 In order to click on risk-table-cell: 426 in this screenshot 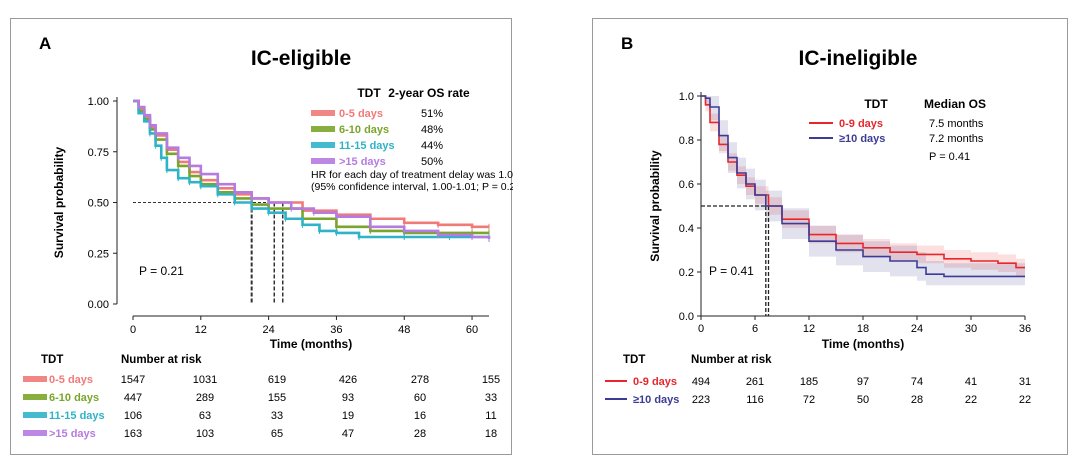, I will do `click(348, 380)`.